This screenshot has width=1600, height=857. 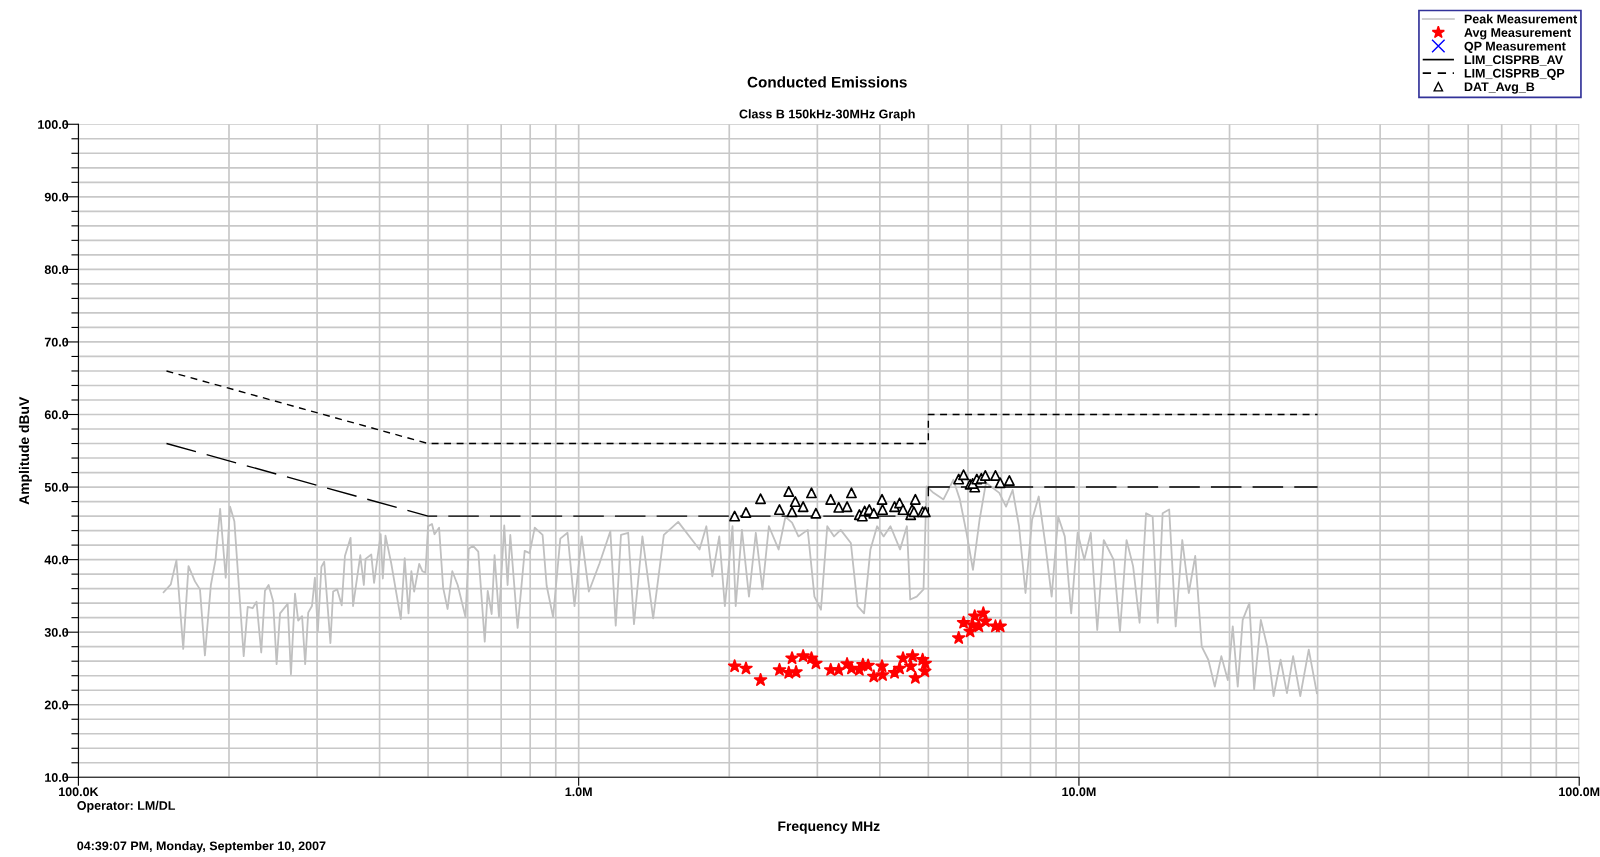 I want to click on chart-subtitle: Class B 150kHz-30MHz Graph, so click(x=827, y=115).